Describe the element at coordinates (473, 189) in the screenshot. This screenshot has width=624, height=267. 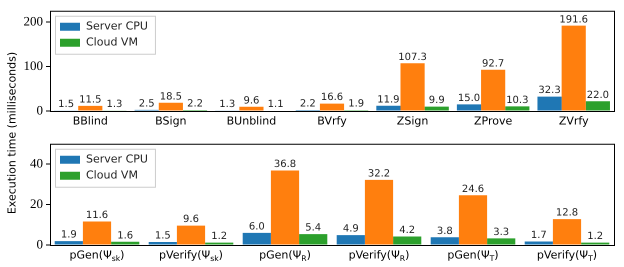
I see `data-label: 24.6` at that location.